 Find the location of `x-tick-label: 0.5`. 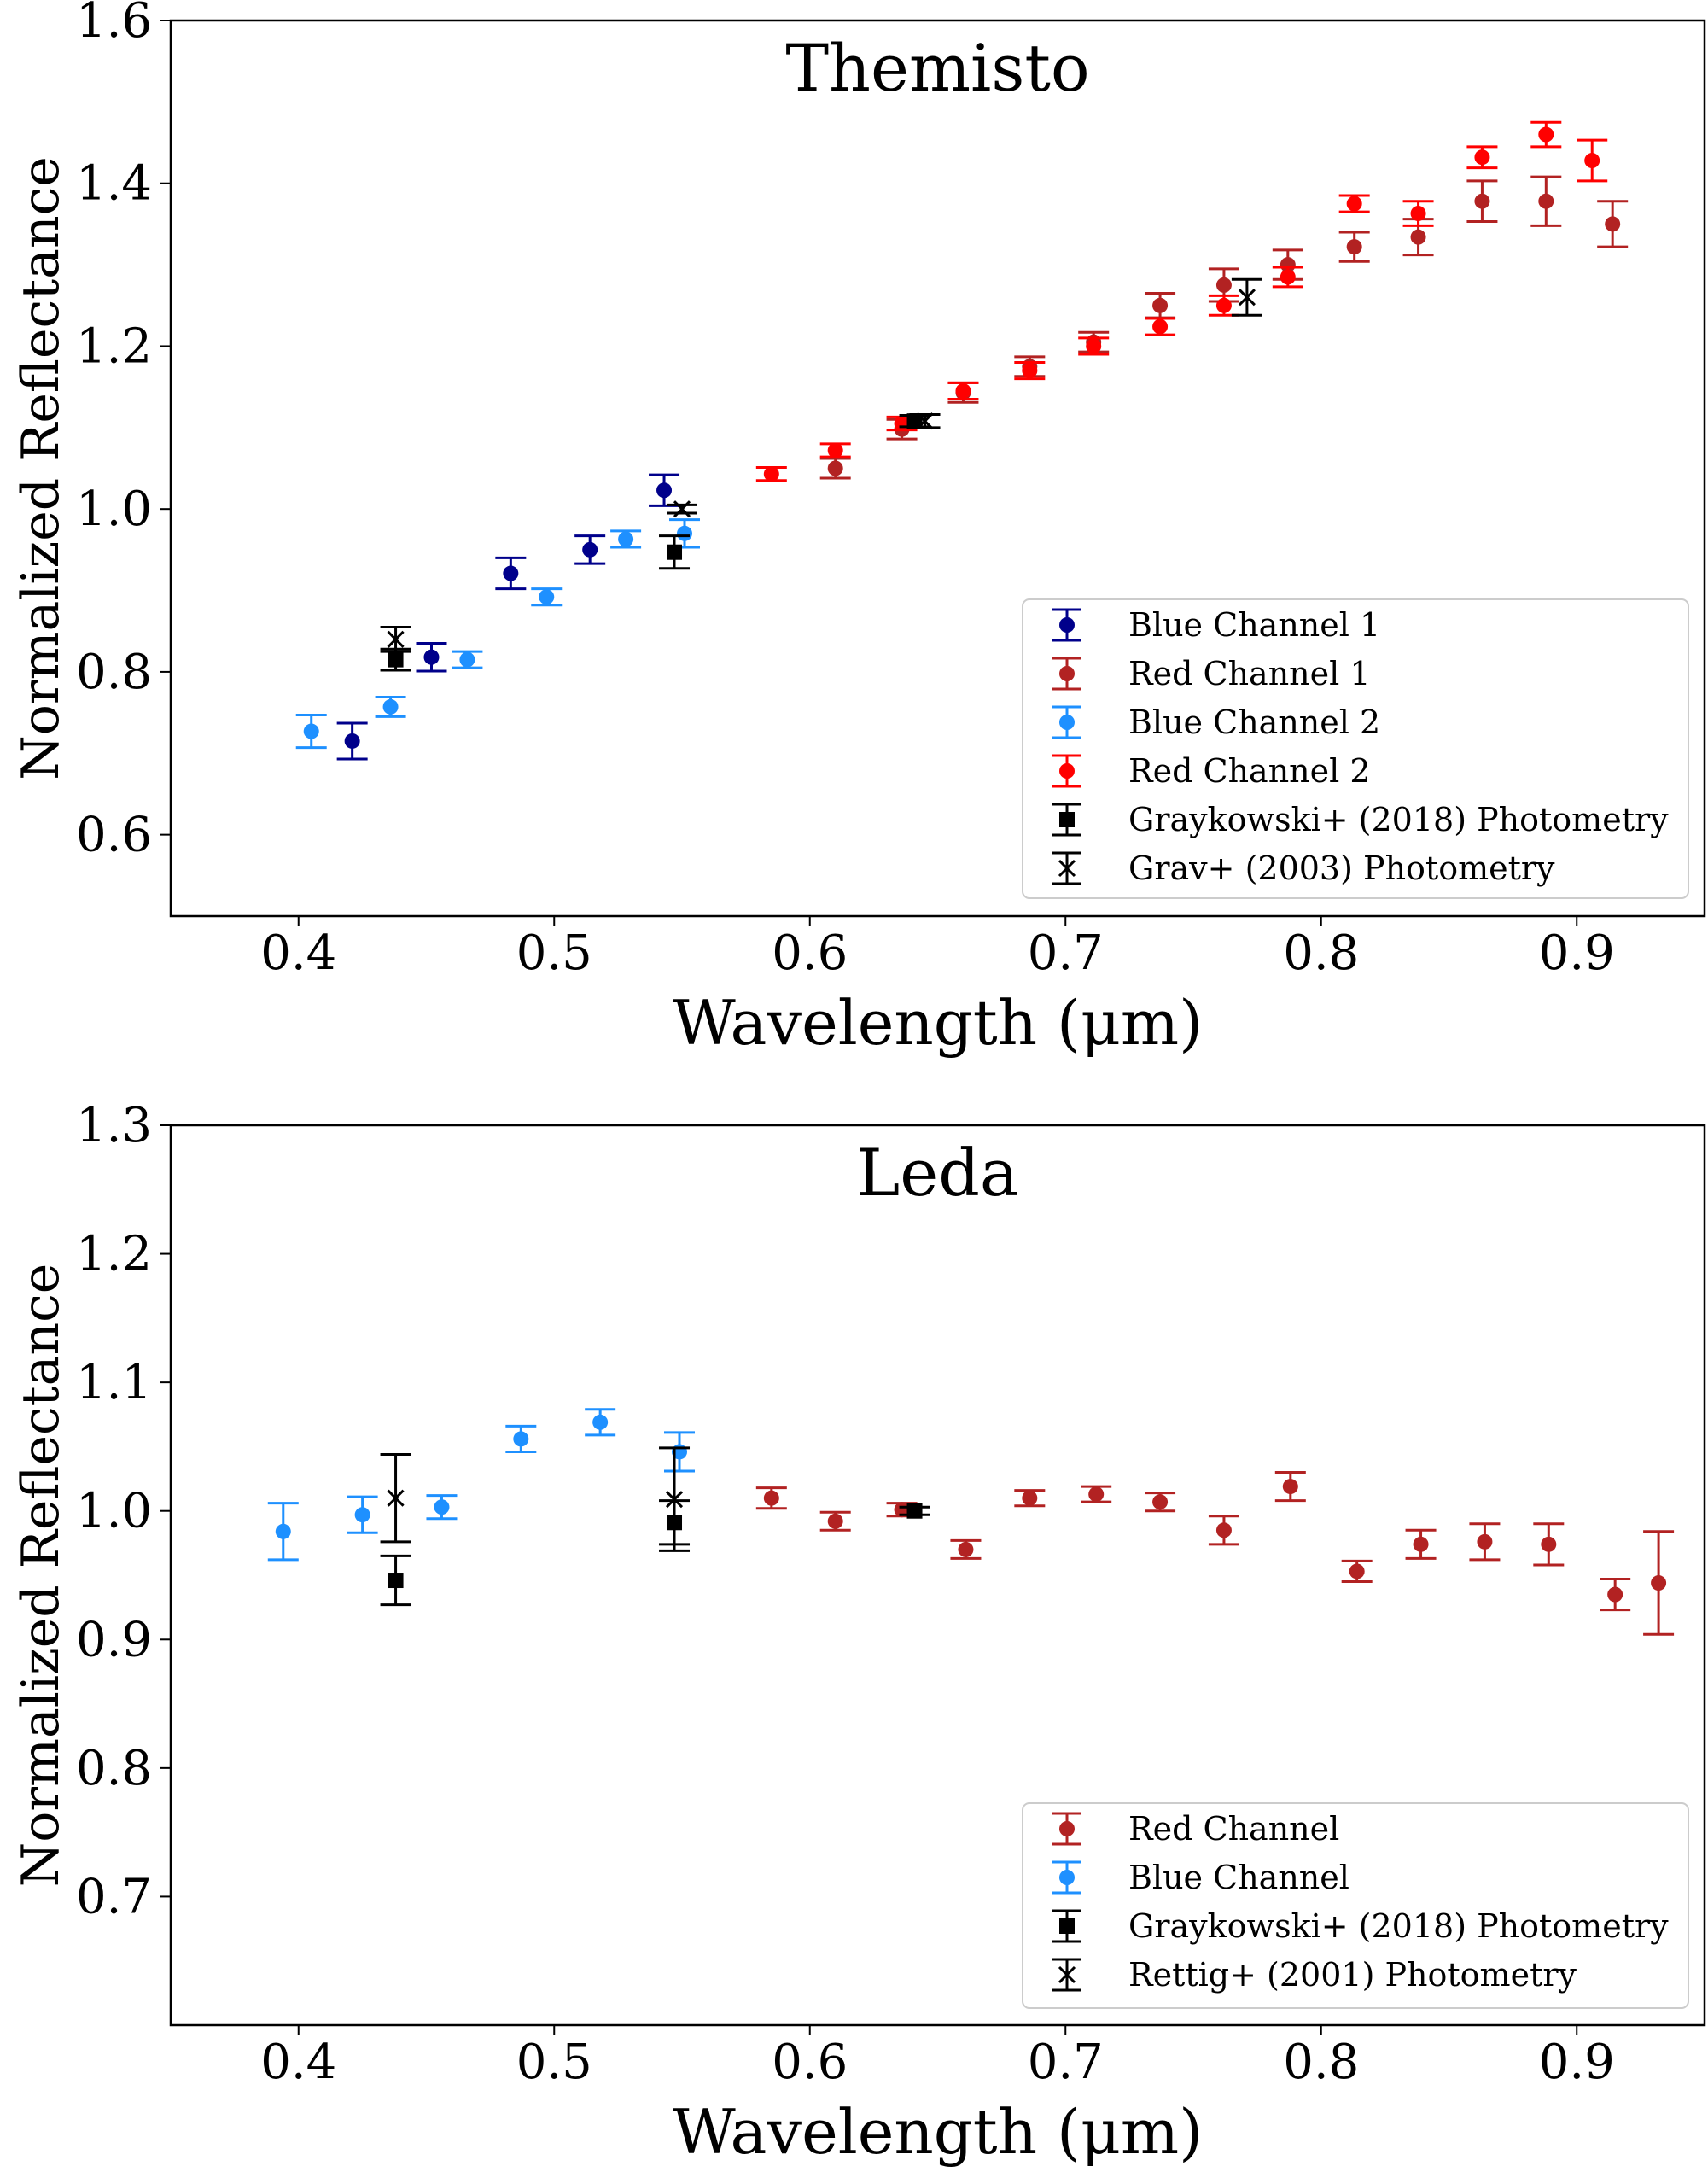

x-tick-label: 0.5 is located at coordinates (554, 953).